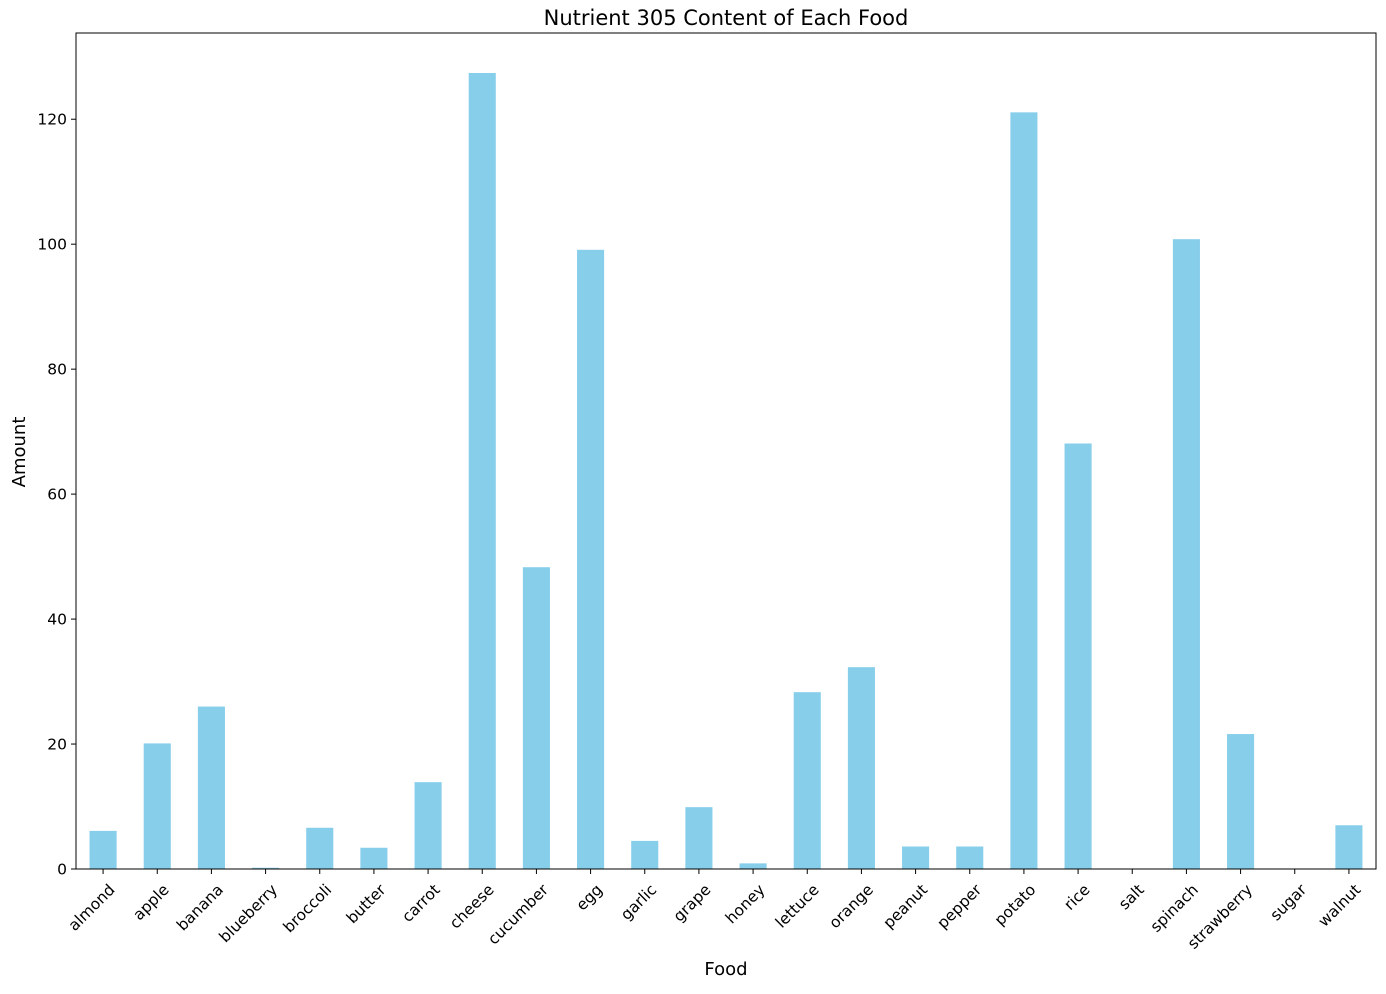 This screenshot has height=994, width=1386. What do you see at coordinates (366, 903) in the screenshot?
I see `x-tick-label: butter` at bounding box center [366, 903].